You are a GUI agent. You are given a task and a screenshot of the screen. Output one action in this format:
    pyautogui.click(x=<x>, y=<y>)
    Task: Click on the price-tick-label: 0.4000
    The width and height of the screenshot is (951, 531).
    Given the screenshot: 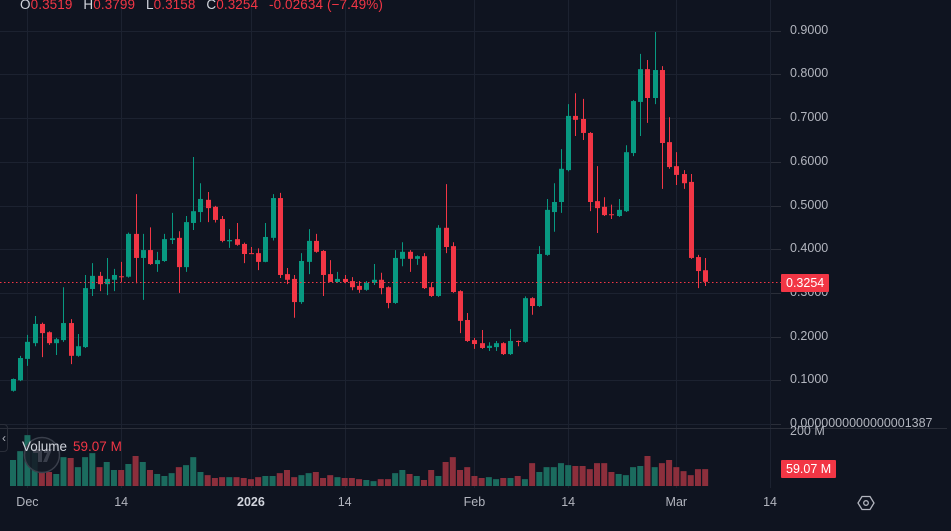 What is the action you would take?
    pyautogui.click(x=809, y=248)
    